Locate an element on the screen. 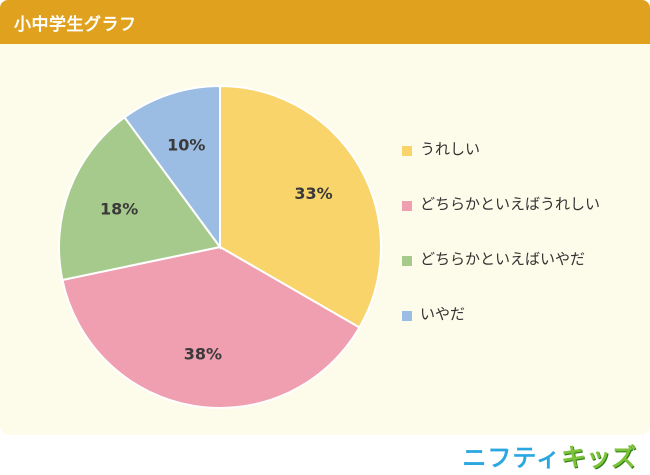  pie-label-ureshii: 33% is located at coordinates (313, 193).